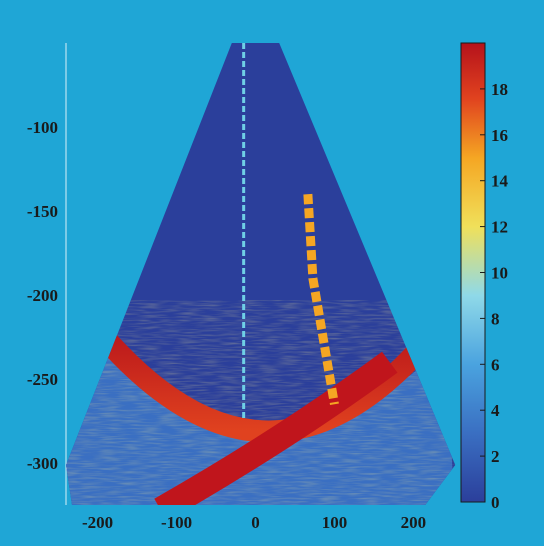 The image size is (544, 546). Describe the element at coordinates (276, 428) in the screenshot. I see `diagonal-reflection-band` at that location.